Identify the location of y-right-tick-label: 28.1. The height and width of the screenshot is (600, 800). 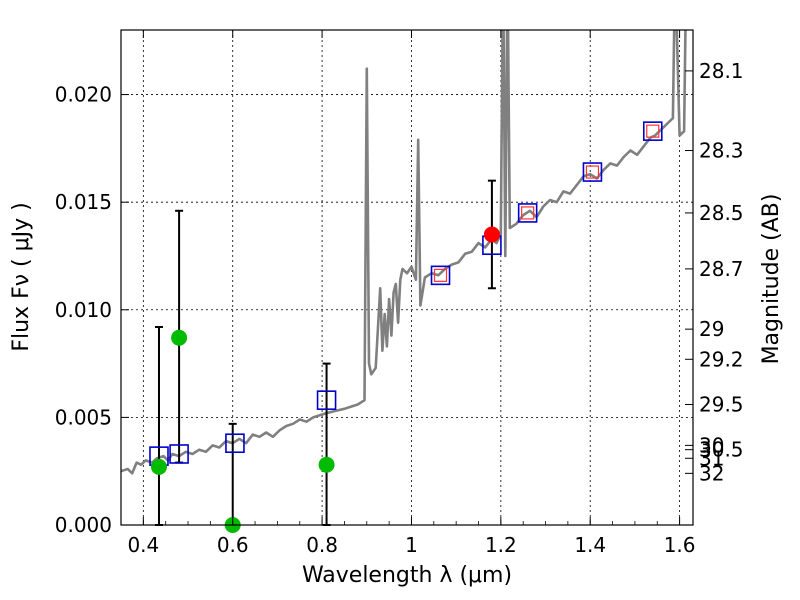
(721, 71).